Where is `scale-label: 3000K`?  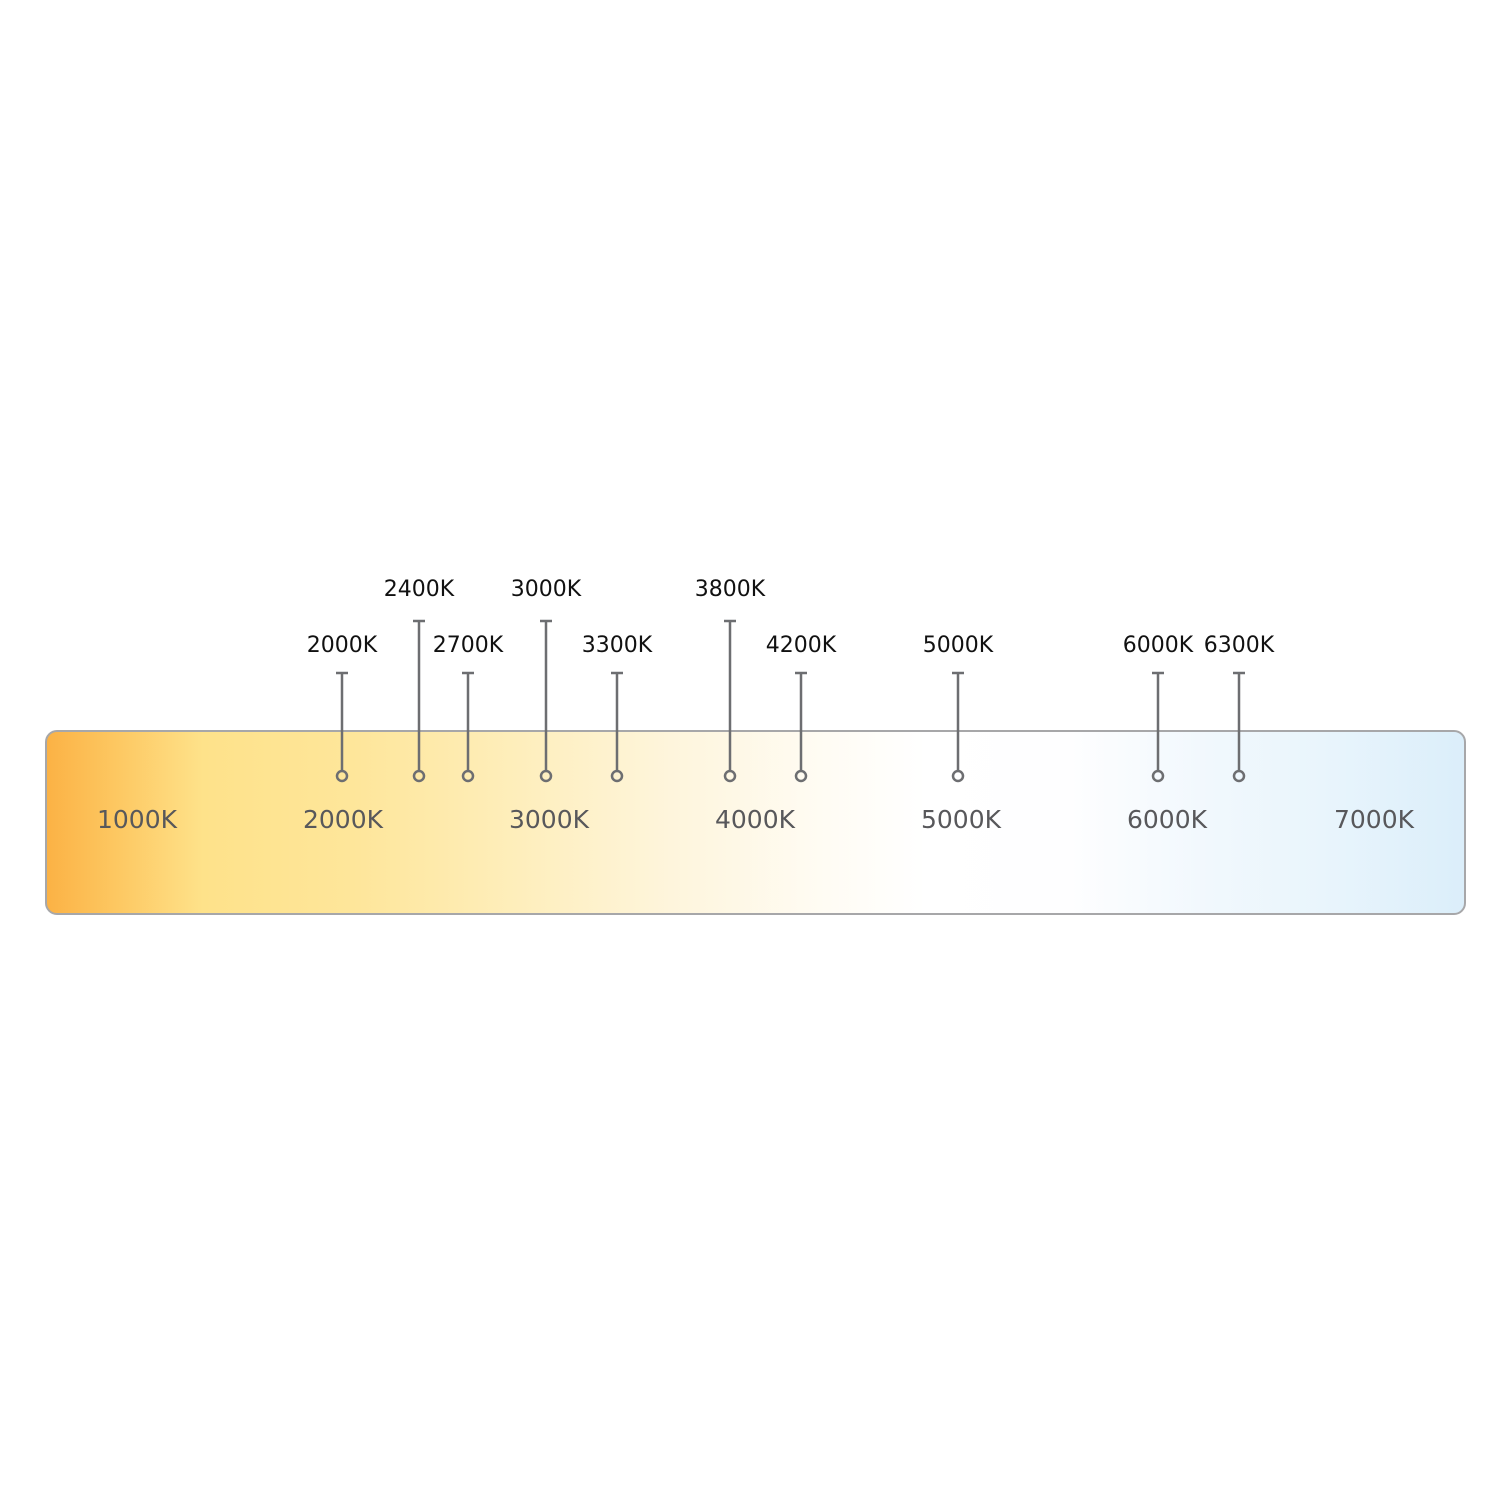
scale-label: 3000K is located at coordinates (549, 819).